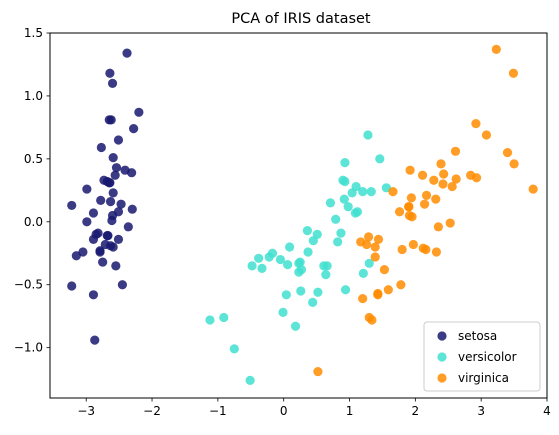 The height and width of the screenshot is (435, 559). Describe the element at coordinates (314, 408) in the screenshot. I see `x-axis: −3 −2 −1 0 1 2 3 4` at that location.